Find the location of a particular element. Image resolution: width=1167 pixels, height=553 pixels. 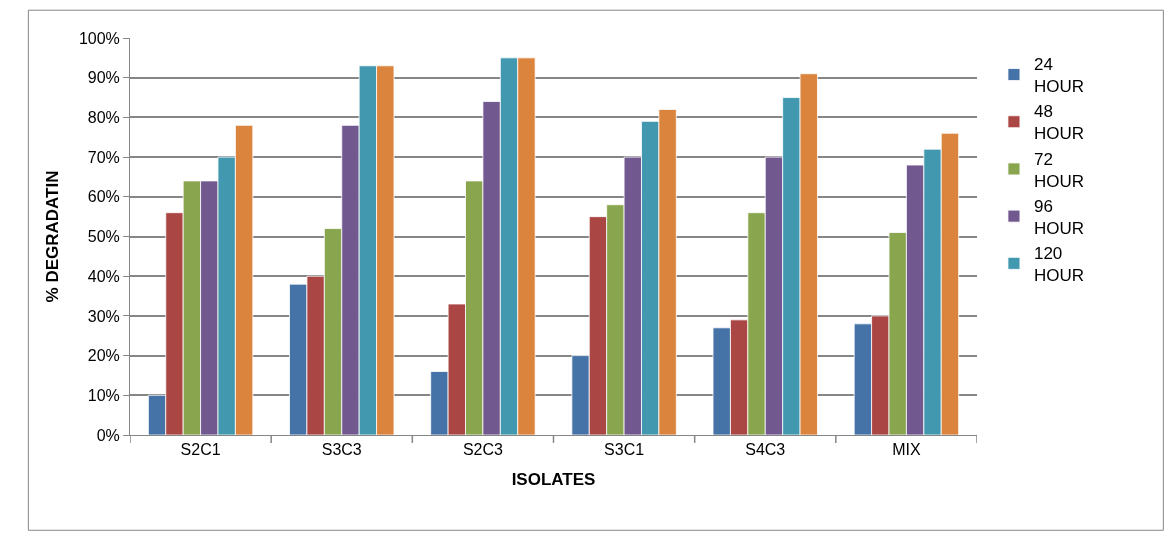

y-tick-label: 50% is located at coordinates (103, 237).